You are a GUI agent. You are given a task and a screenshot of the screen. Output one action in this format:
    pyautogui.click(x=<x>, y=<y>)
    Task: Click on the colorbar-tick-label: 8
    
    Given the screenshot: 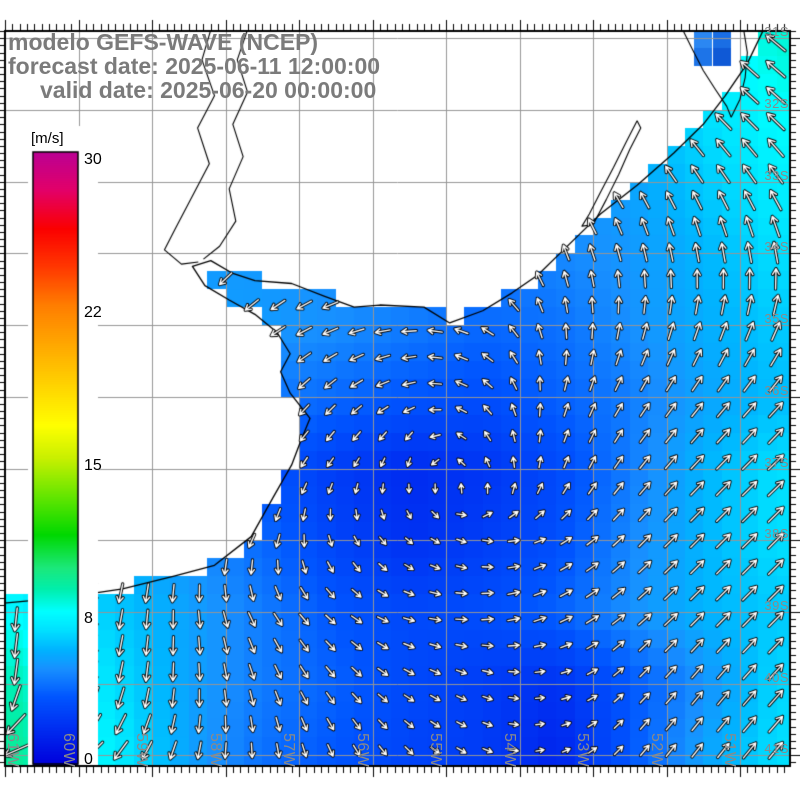 What is the action you would take?
    pyautogui.click(x=88, y=618)
    